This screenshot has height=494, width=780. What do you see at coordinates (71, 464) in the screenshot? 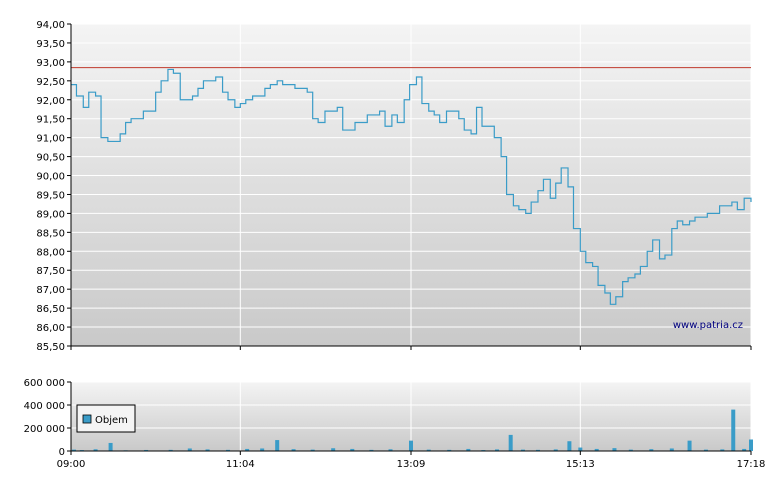
I see `x-tick-label: 09:00` at bounding box center [71, 464].